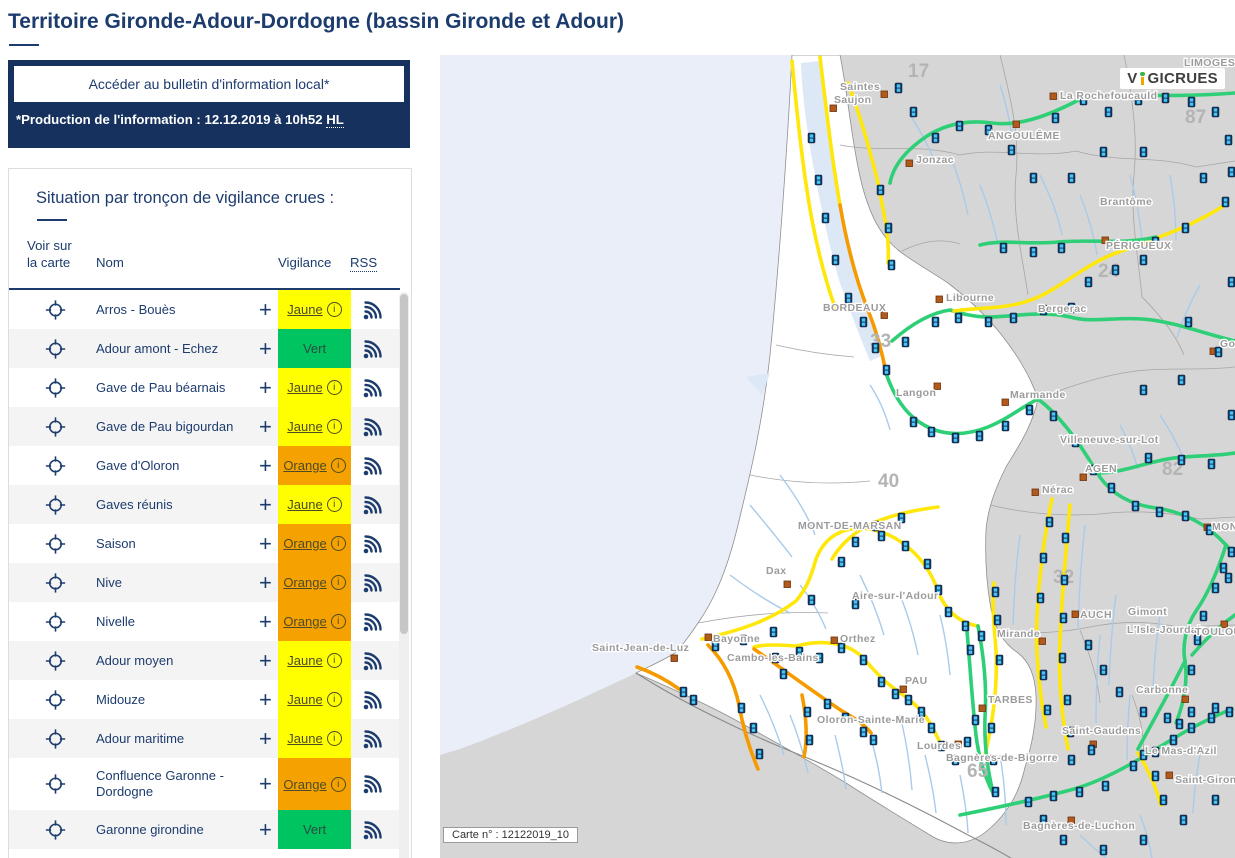 This screenshot has height=858, width=1235. What do you see at coordinates (1068, 241) in the screenshot?
I see `river-dronne` at bounding box center [1068, 241].